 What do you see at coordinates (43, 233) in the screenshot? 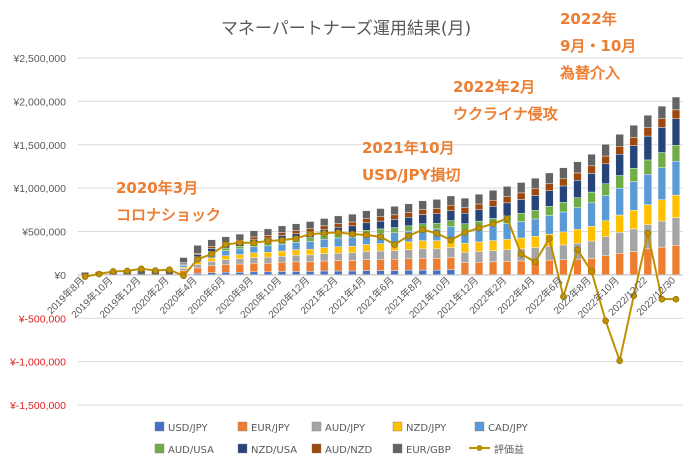
I see `y-tick-label: ¥500,000` at bounding box center [43, 233].